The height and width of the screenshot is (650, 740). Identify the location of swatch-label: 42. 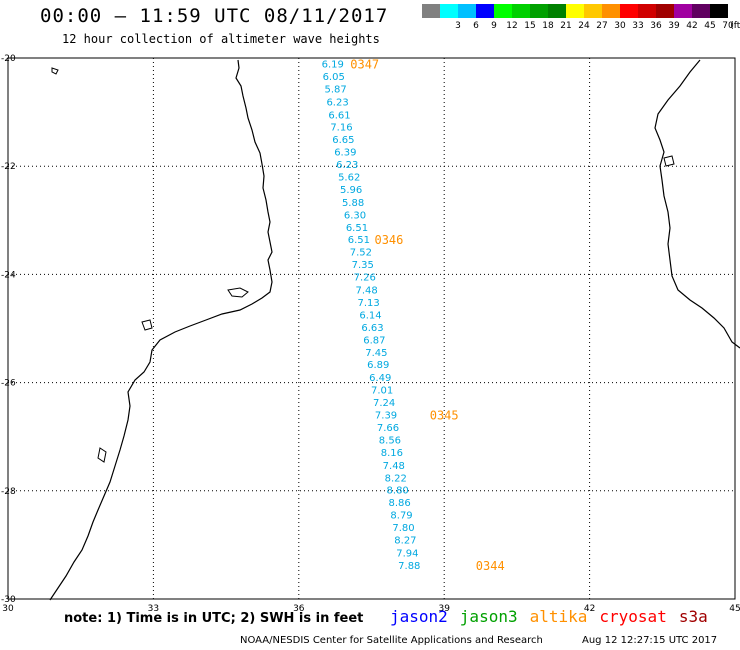
(692, 26).